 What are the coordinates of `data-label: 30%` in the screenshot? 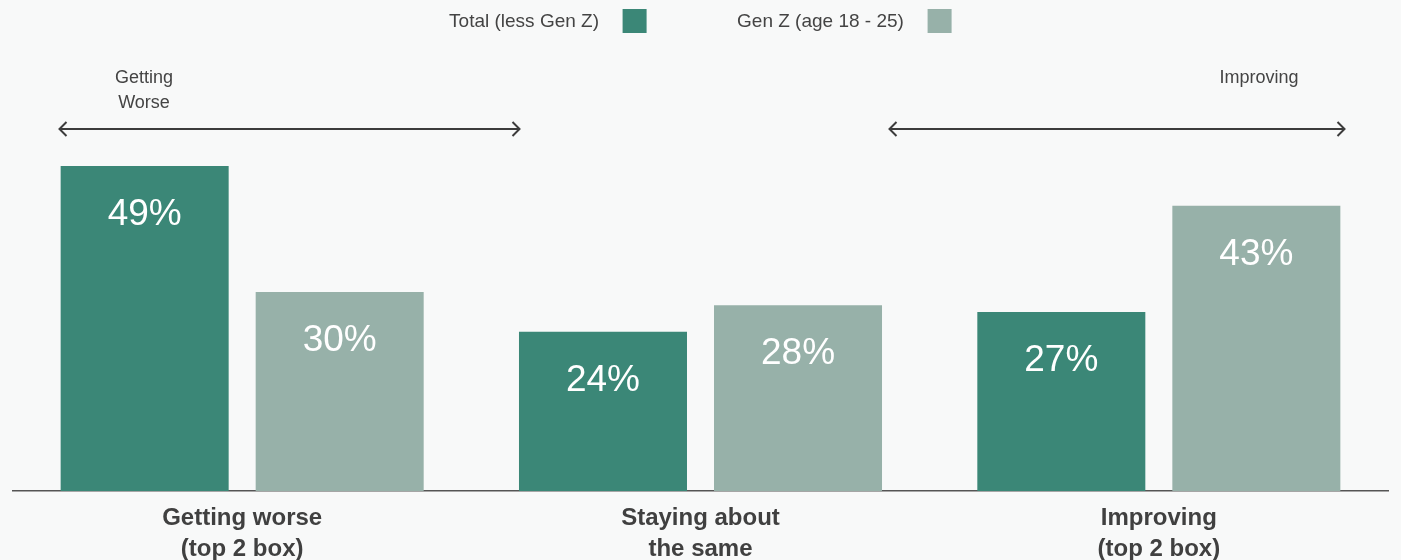 It's located at (339, 339).